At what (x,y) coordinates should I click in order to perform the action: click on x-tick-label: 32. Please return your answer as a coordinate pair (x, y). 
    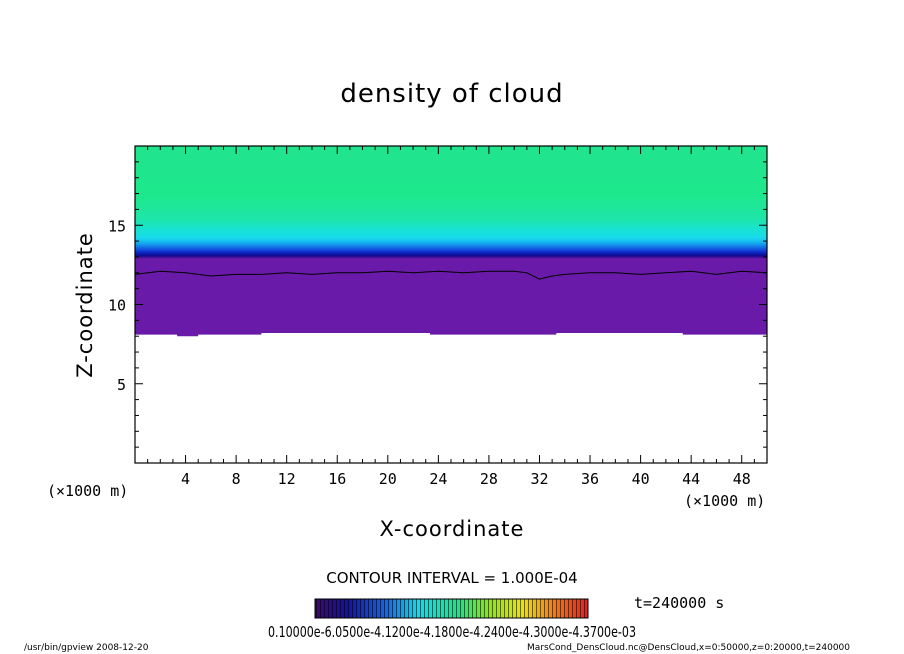
    Looking at the image, I should click on (539, 479).